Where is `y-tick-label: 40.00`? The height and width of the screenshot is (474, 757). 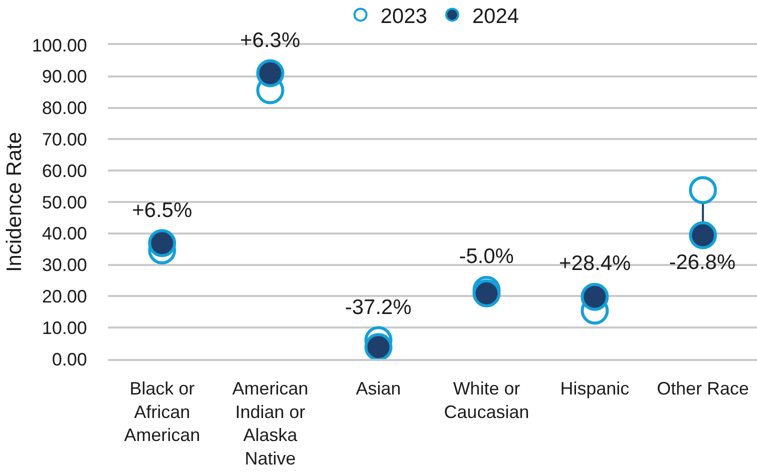
y-tick-label: 40.00 is located at coordinates (64, 234).